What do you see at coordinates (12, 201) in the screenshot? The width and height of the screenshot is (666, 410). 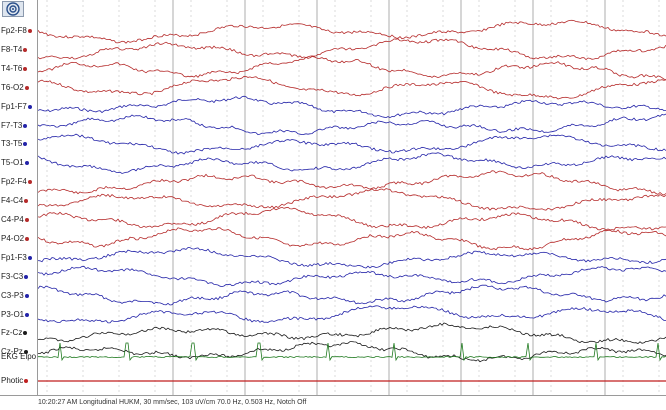 I see `channel-label-text: F4-C4` at bounding box center [12, 201].